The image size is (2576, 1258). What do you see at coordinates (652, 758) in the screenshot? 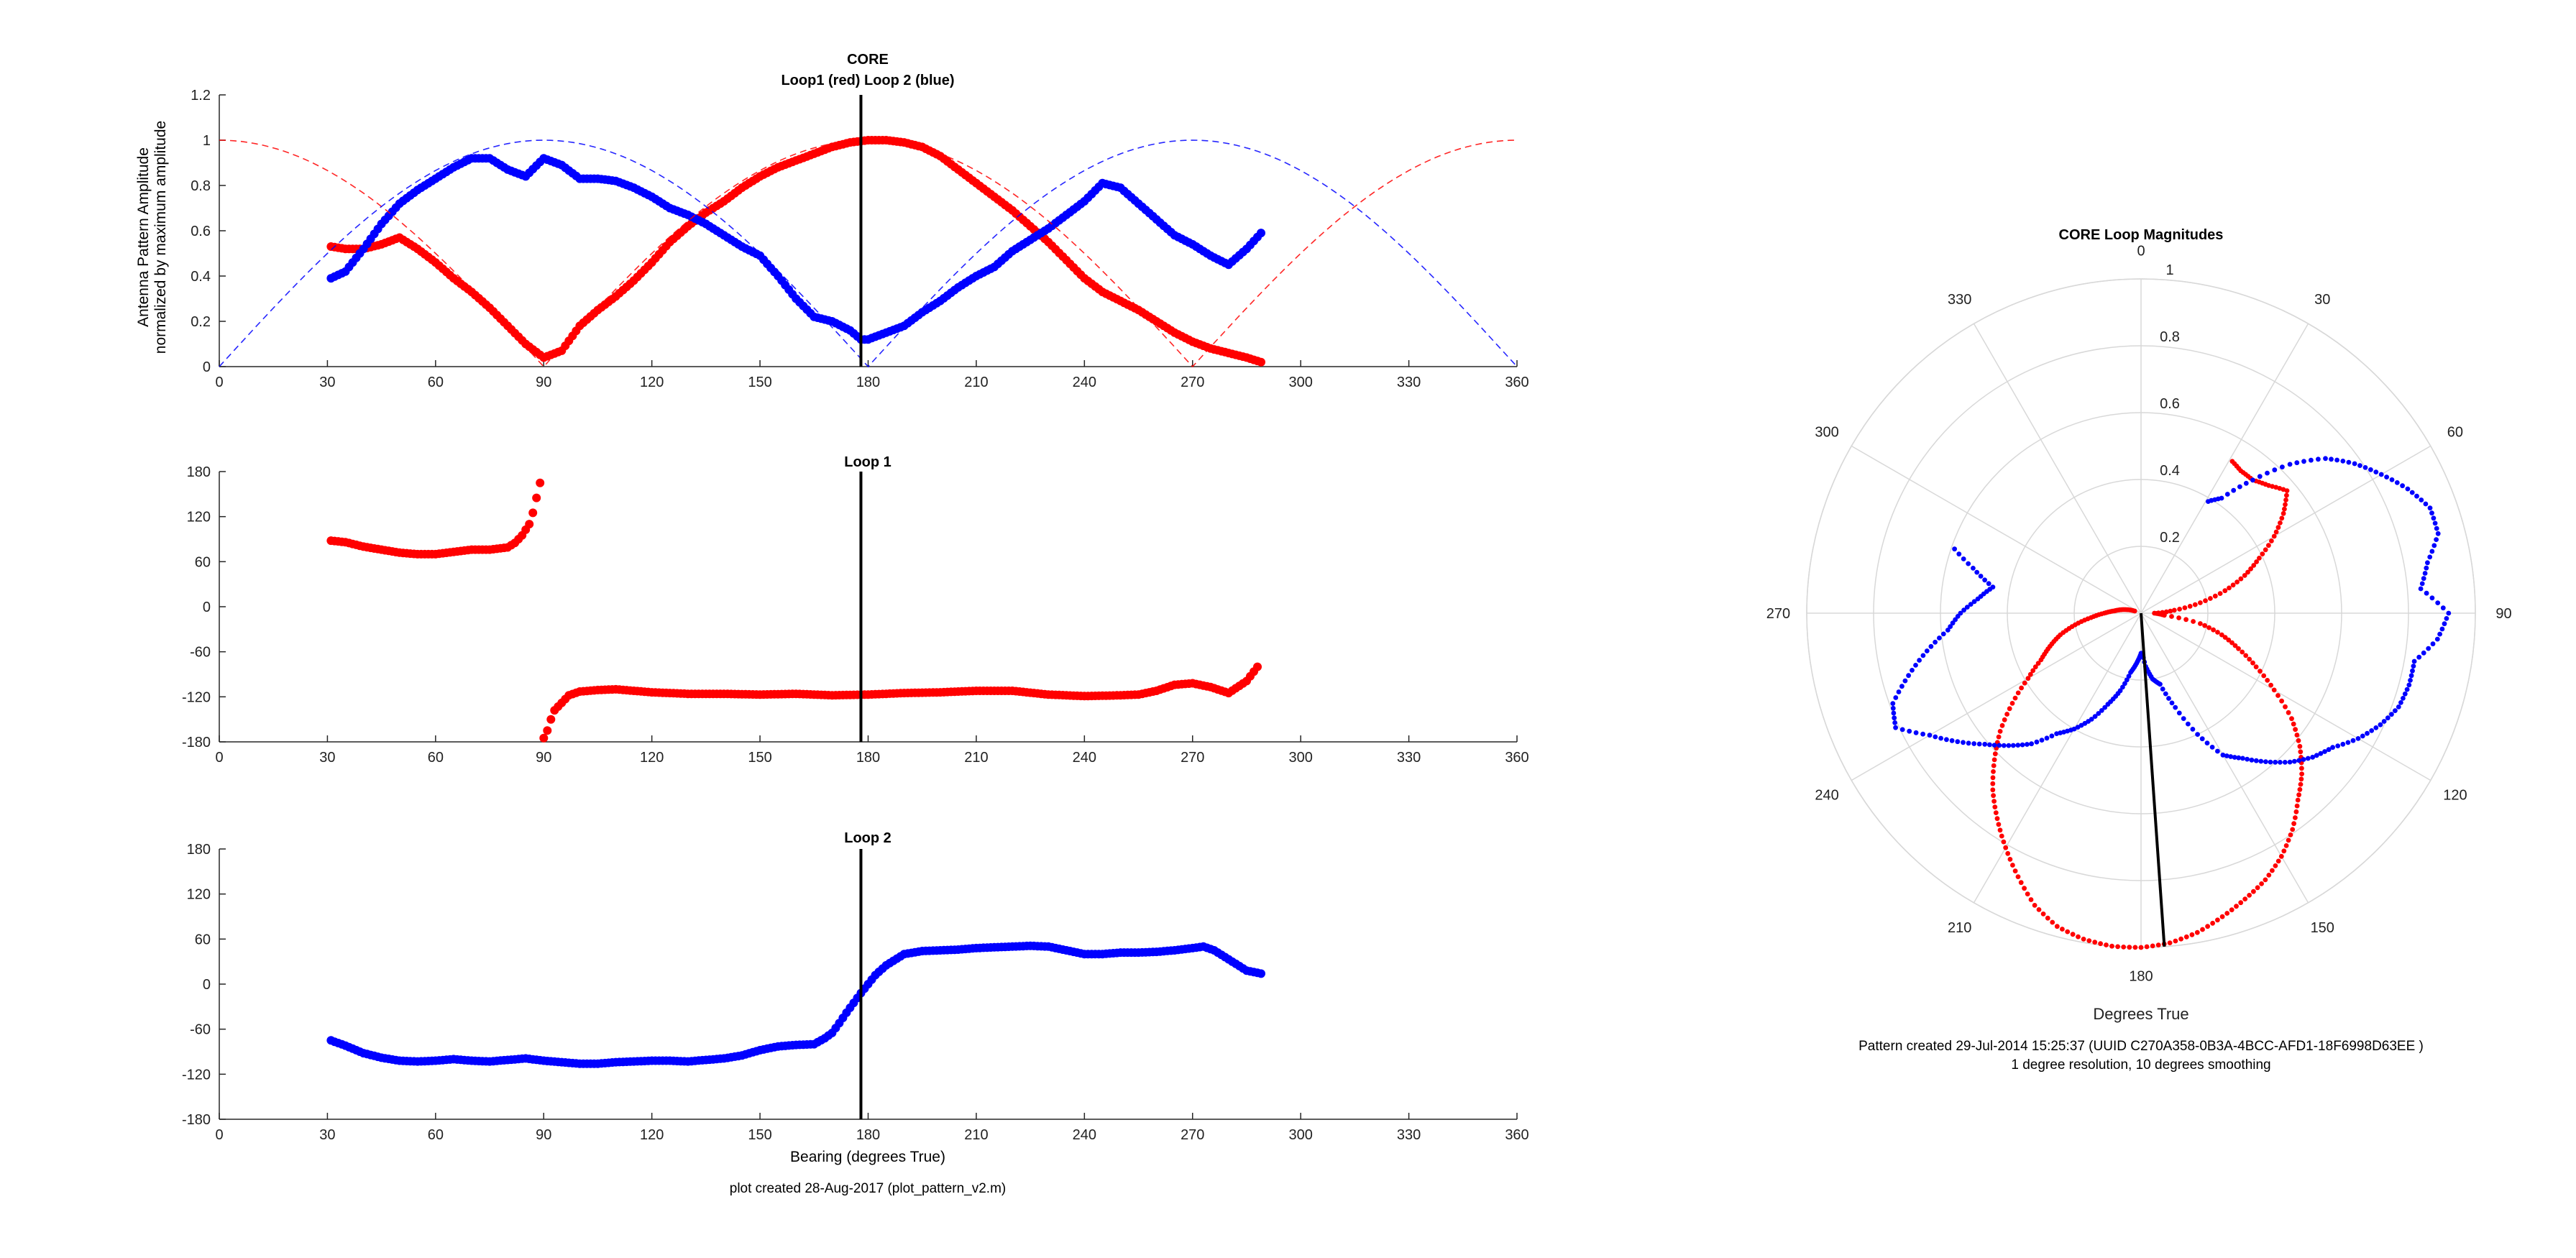
I see `loop1-phase-x-tick-label: 120` at bounding box center [652, 758].